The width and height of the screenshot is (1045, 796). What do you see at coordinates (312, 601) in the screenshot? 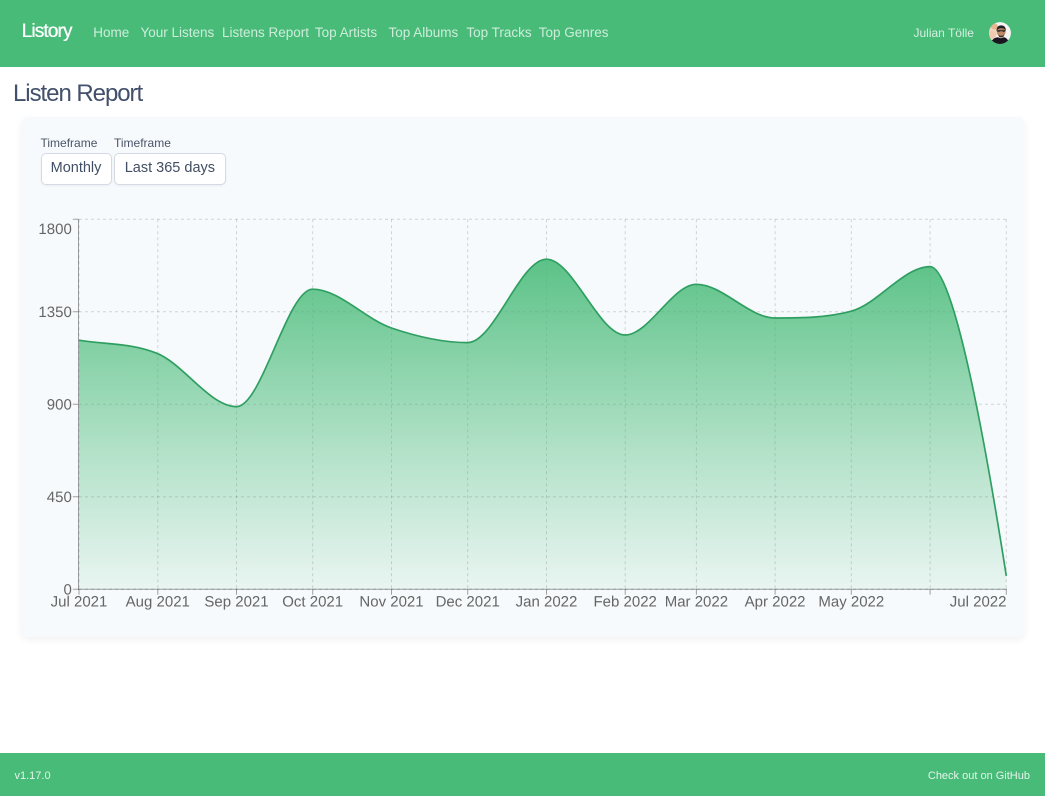
I see `svg-text: Oct 2021` at bounding box center [312, 601].